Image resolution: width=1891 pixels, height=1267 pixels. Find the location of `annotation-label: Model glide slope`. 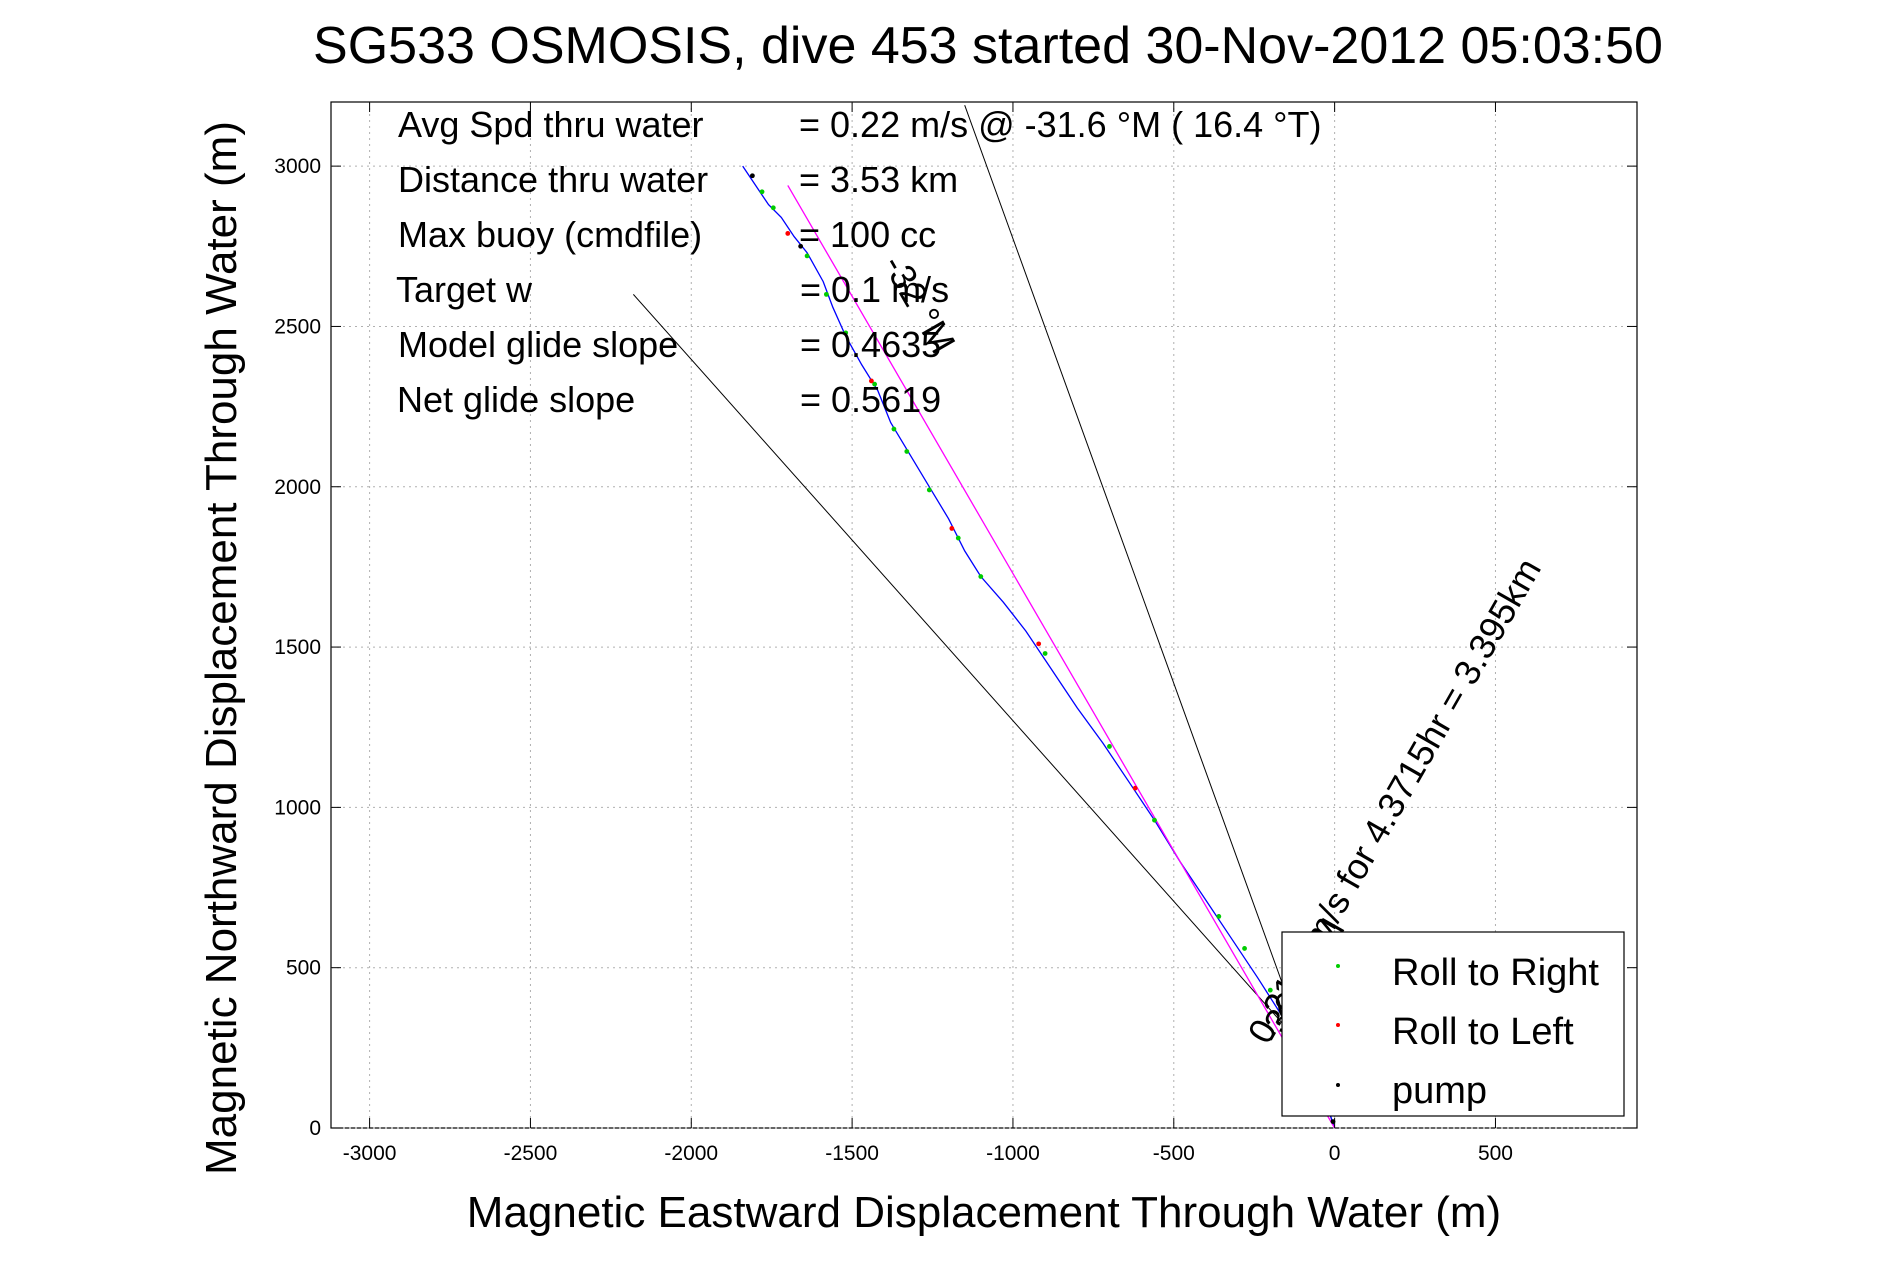

annotation-label: Model glide slope is located at coordinates (538, 344).